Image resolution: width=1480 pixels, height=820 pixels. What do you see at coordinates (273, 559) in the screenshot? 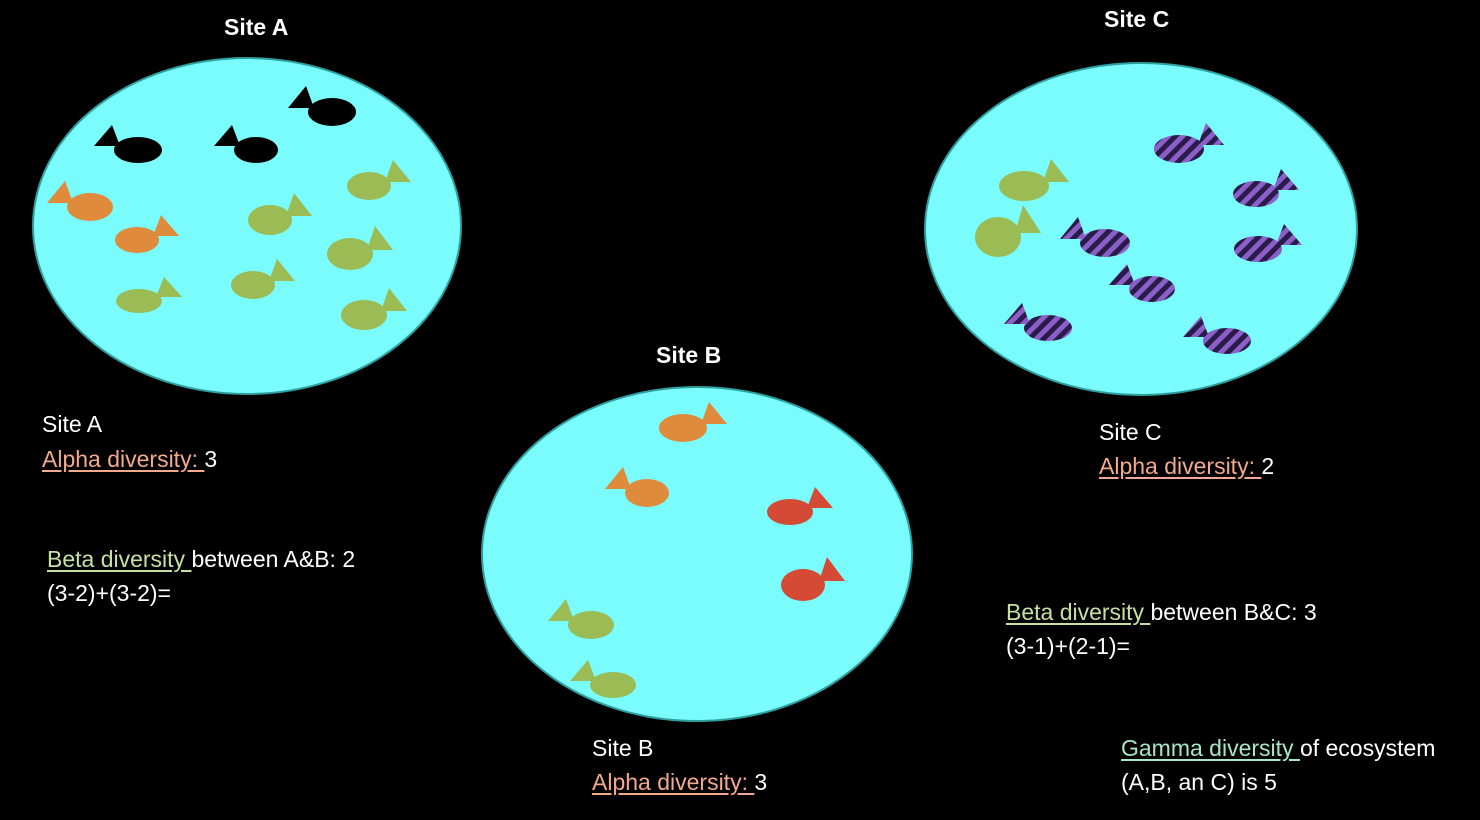
I see `beta-ab-text: between A&B: 2` at bounding box center [273, 559].